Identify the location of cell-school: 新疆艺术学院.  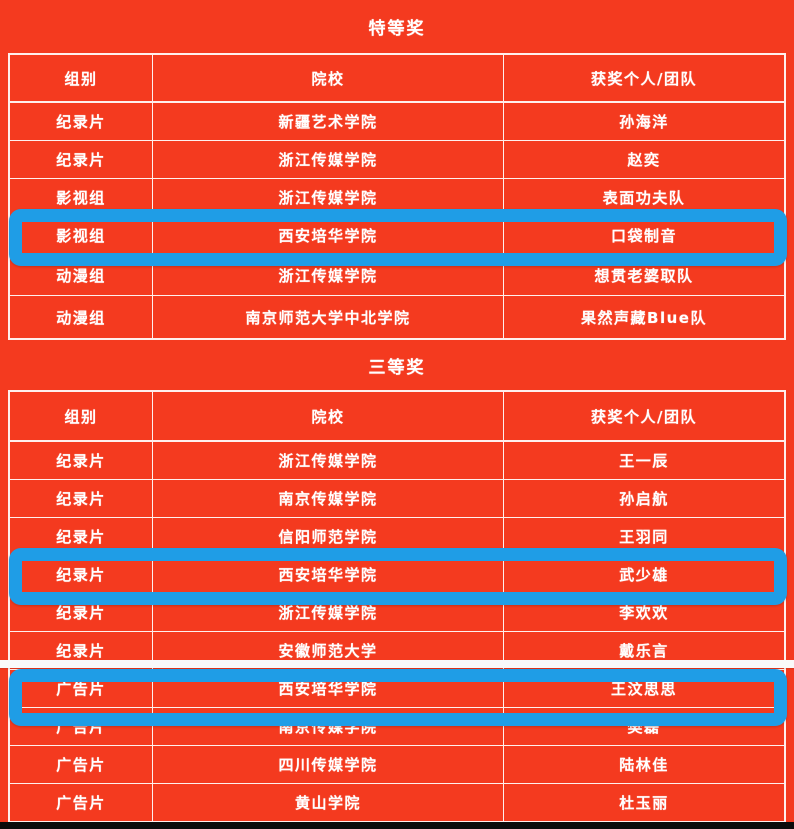
(327, 121).